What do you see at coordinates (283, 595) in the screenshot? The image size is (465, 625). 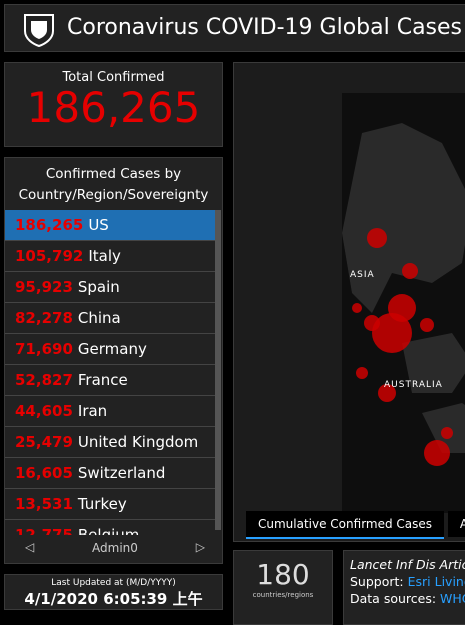 I see `count-label: countries/regions` at bounding box center [283, 595].